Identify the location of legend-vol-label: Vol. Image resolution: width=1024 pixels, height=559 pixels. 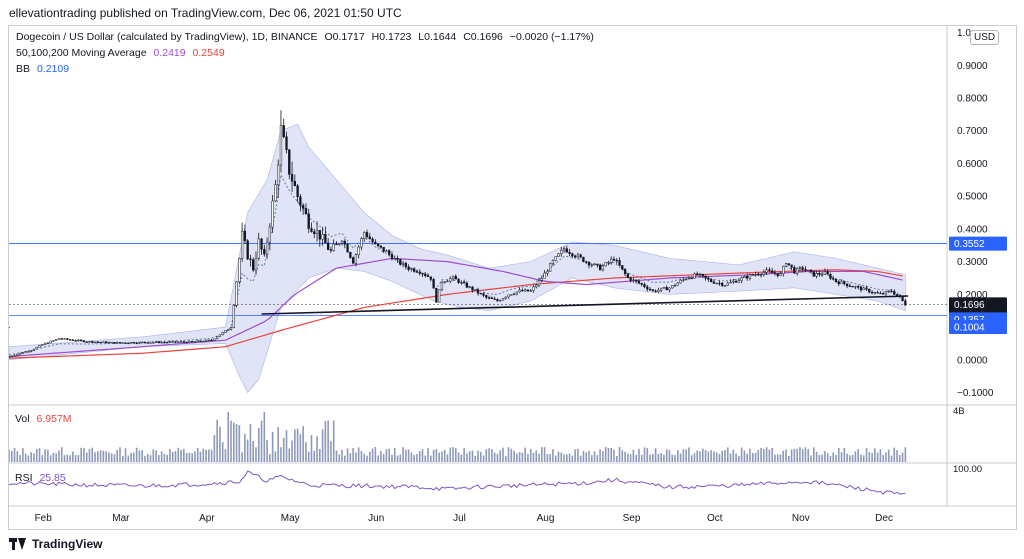
(22, 419).